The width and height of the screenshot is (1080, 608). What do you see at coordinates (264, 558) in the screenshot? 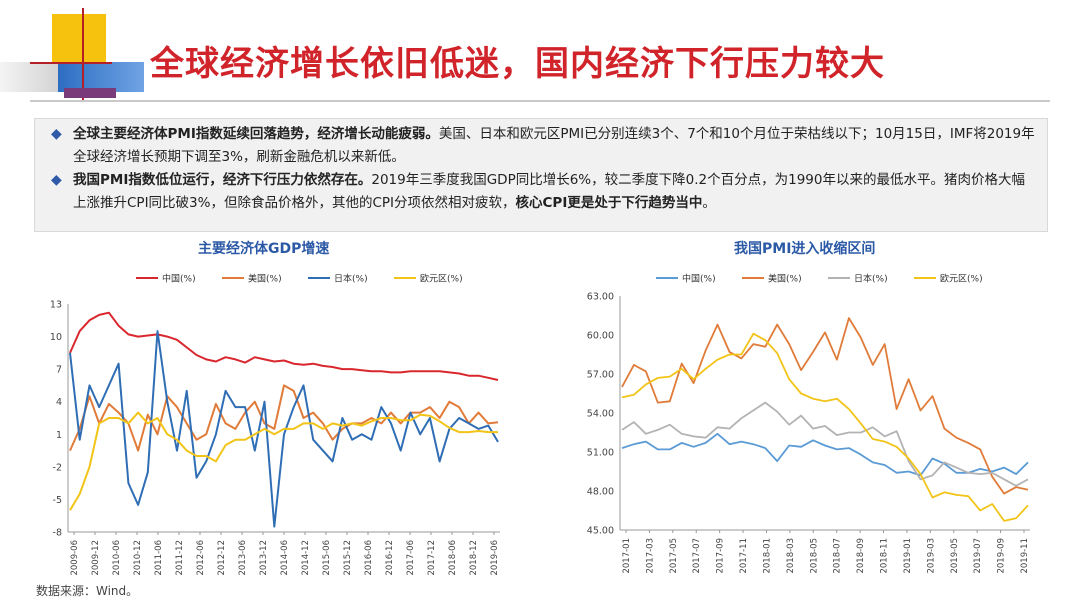
I see `x-tick-label: 2013-12` at bounding box center [264, 558].